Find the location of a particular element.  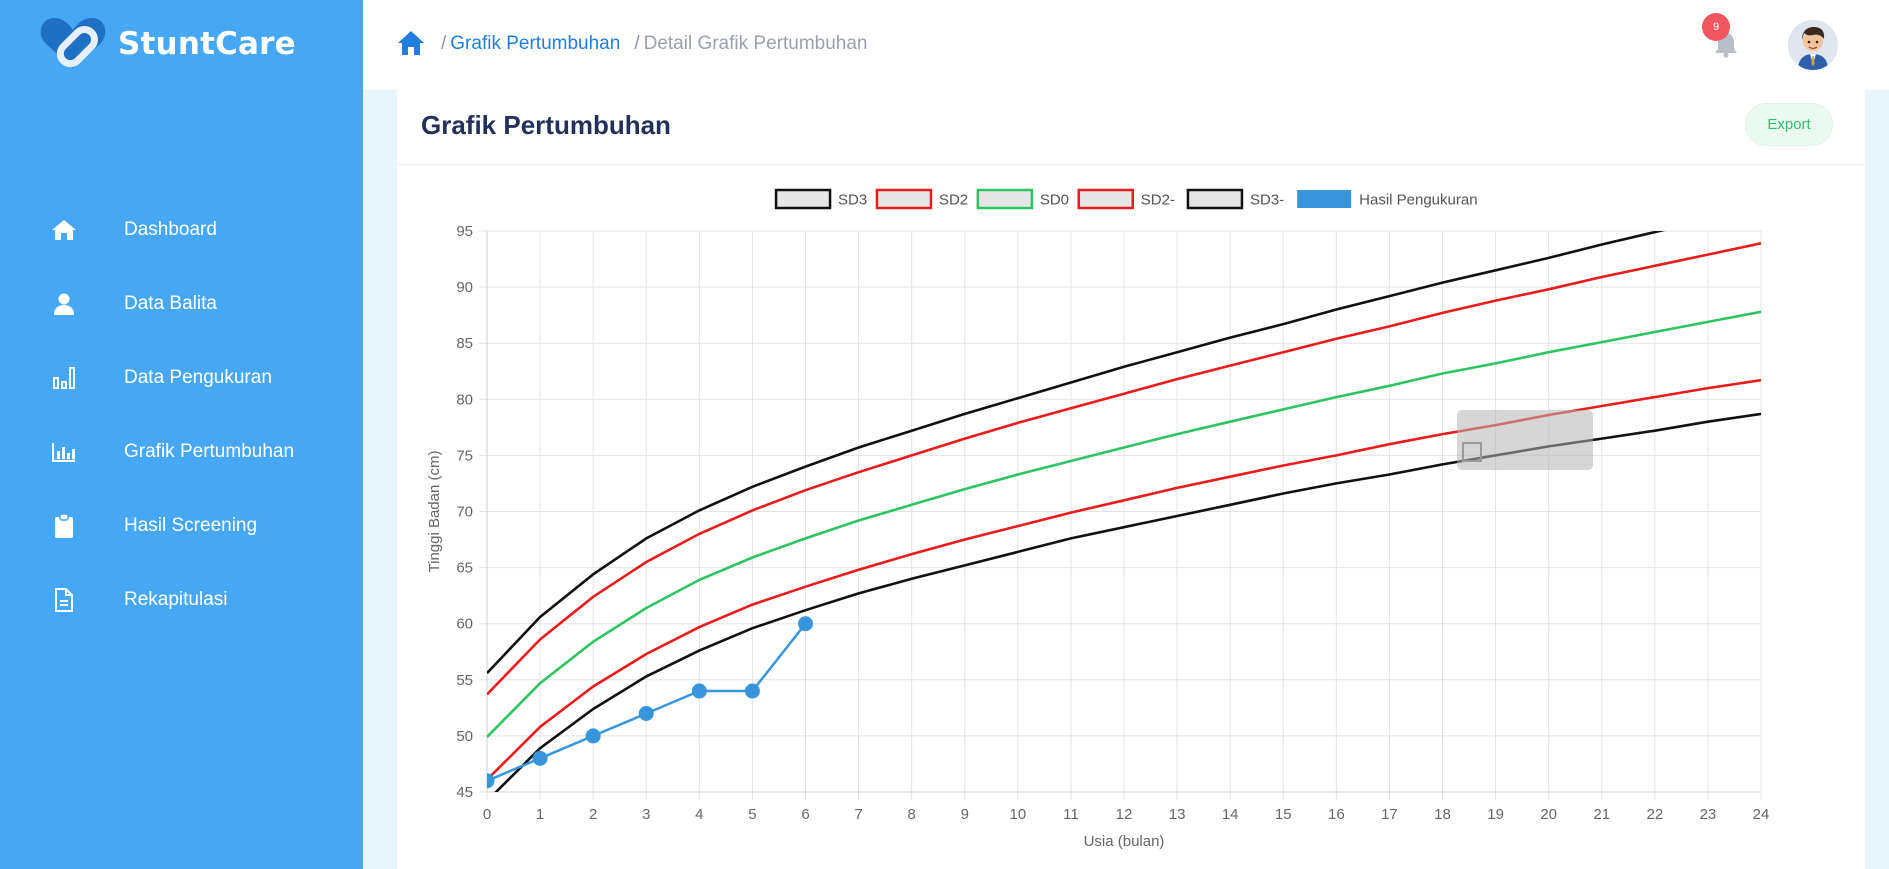

sidebar-item-data-pengukuran: Data Pengukuran is located at coordinates (181, 378).